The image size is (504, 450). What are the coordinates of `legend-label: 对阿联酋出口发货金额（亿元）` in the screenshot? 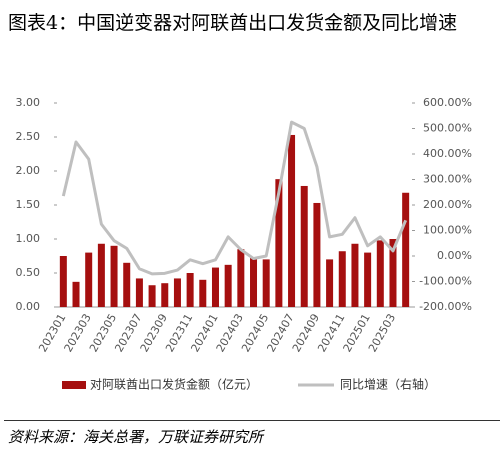 It's located at (174, 384).